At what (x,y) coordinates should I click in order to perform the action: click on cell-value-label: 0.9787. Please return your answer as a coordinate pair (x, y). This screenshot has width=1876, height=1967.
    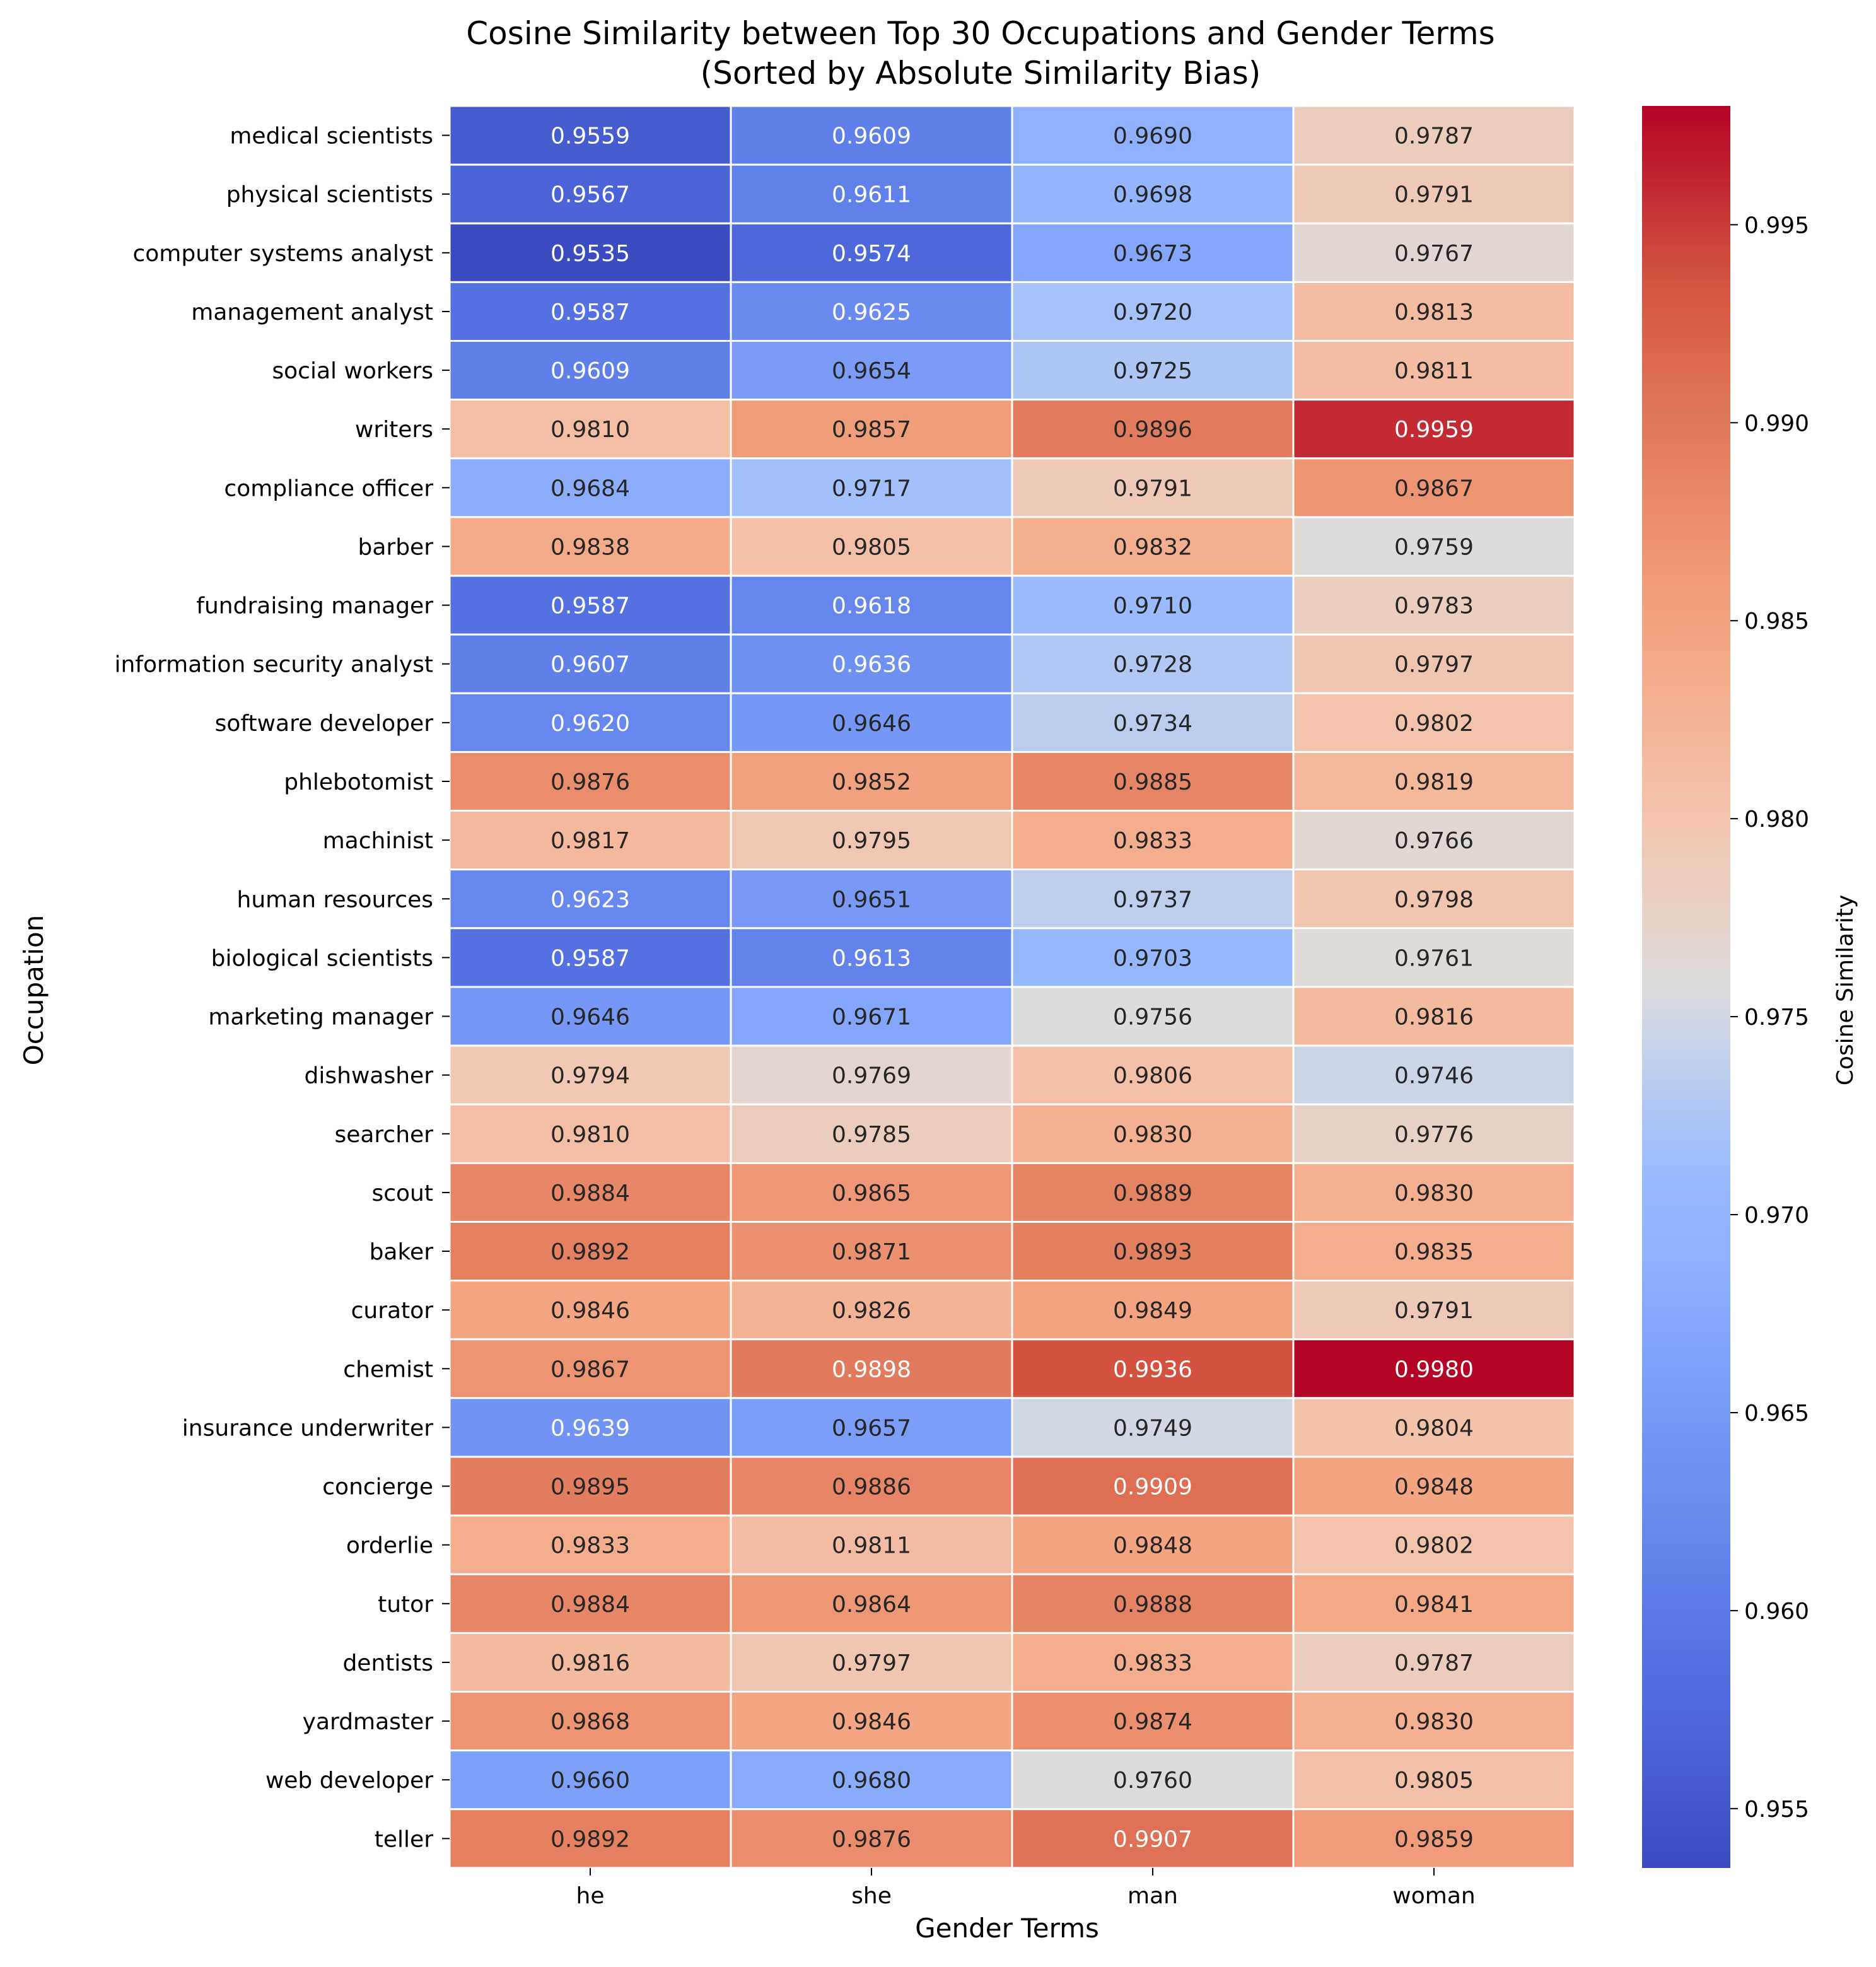
    Looking at the image, I should click on (1434, 1663).